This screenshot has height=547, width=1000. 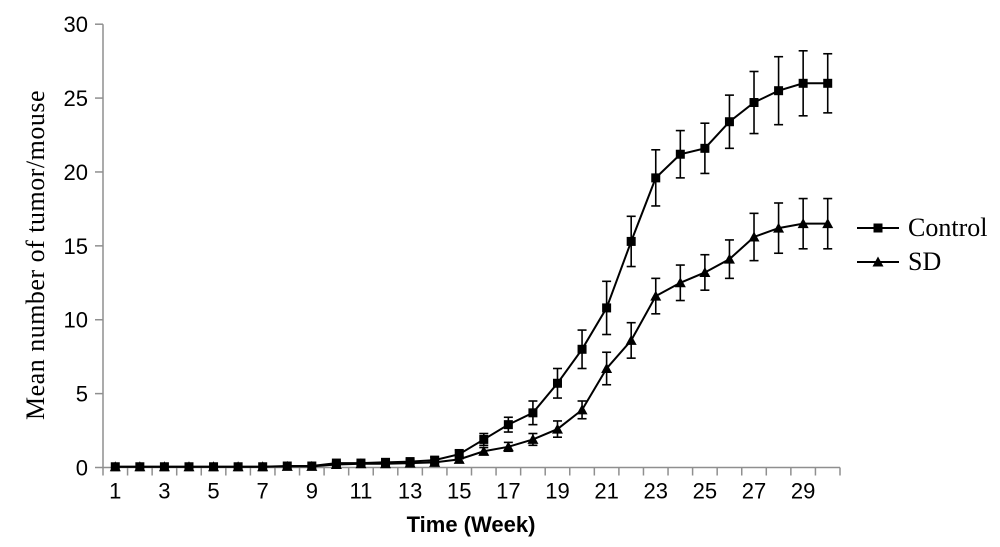 I want to click on x-tick-label: 17, so click(x=508, y=491).